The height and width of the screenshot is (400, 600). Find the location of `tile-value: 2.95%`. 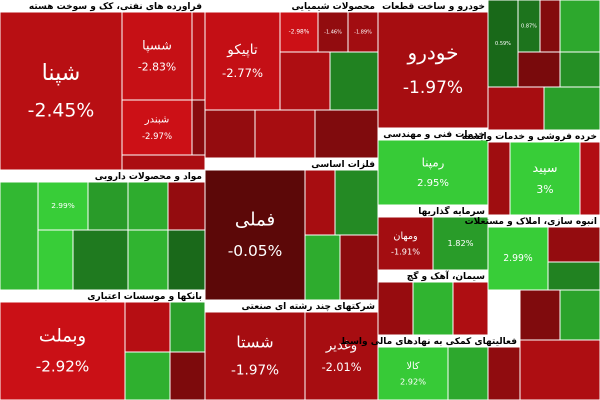

tile-value: 2.95% is located at coordinates (433, 183).